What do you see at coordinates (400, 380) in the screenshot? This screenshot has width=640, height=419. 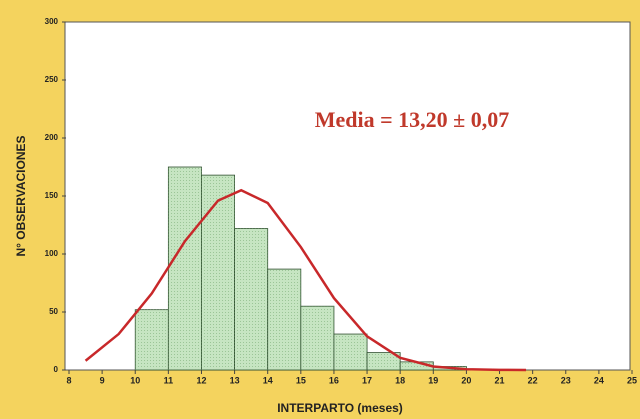 I see `x-tick-label: 18` at bounding box center [400, 380].